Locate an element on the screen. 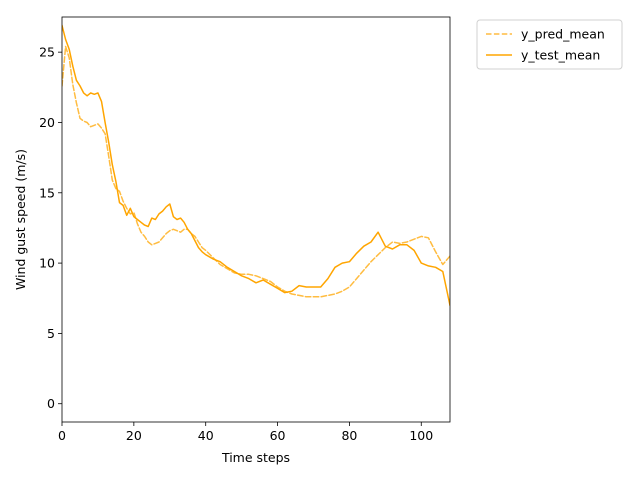 The height and width of the screenshot is (484, 640). y-tick-label: 10 is located at coordinates (47, 263).